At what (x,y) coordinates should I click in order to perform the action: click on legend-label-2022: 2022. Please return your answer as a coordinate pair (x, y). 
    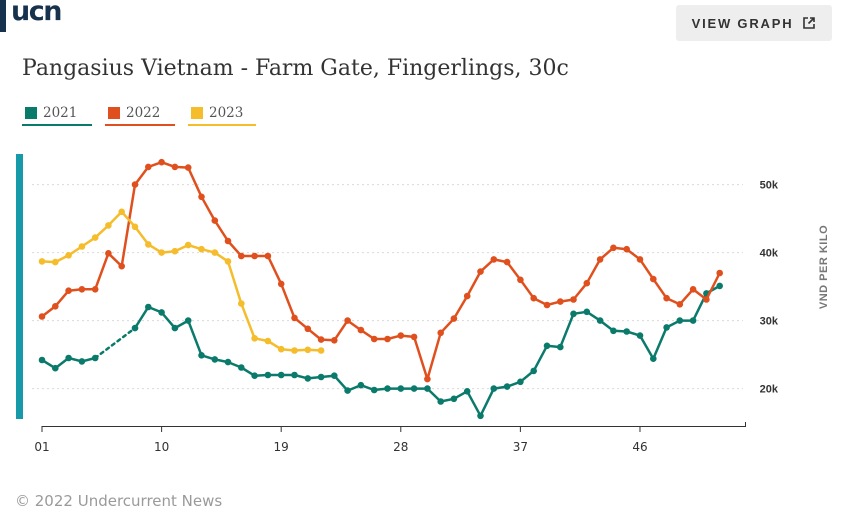
    Looking at the image, I should click on (143, 113).